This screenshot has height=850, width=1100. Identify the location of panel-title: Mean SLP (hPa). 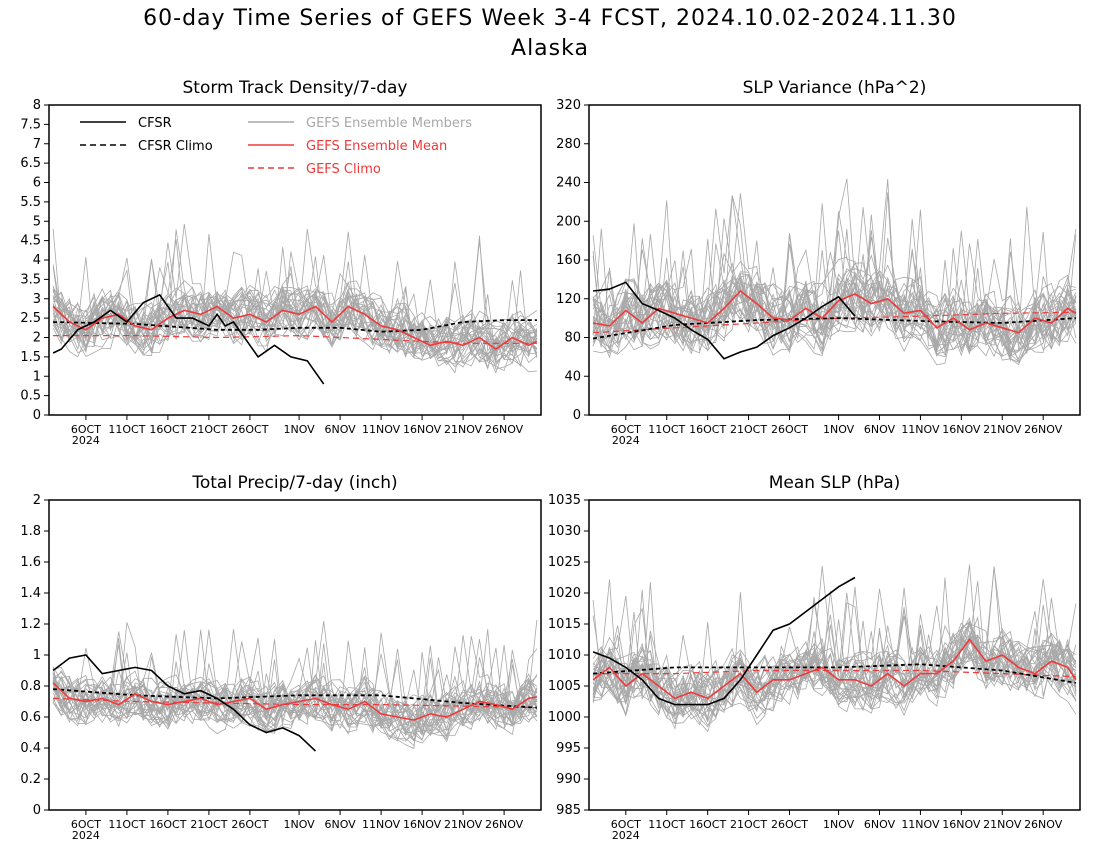
(835, 483).